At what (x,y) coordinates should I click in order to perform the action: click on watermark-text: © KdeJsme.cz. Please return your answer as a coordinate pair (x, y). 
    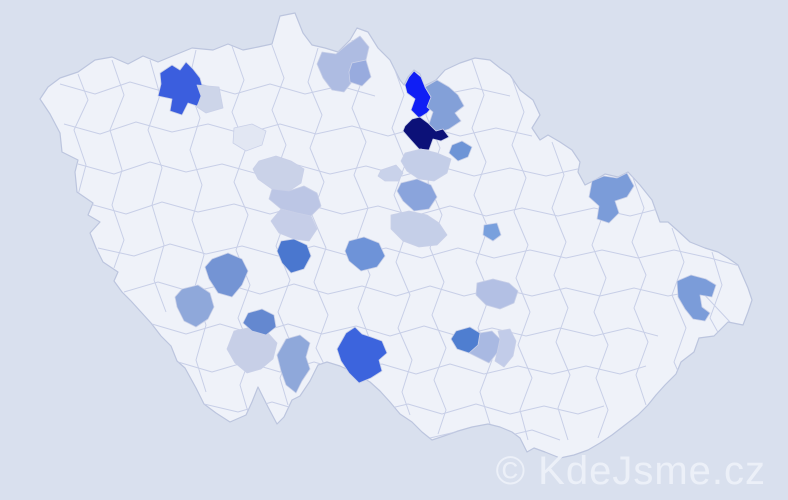
    Looking at the image, I should click on (630, 471).